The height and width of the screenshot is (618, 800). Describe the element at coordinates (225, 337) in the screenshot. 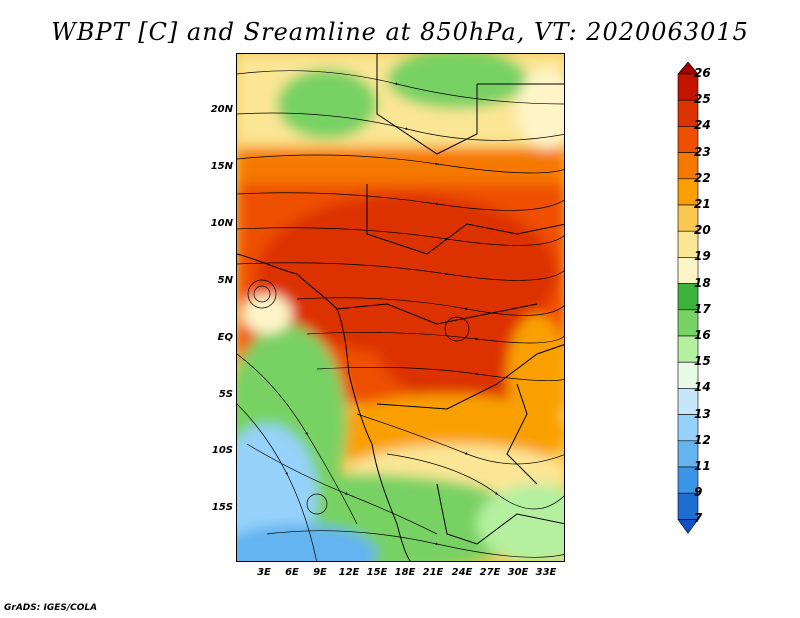

I see `lat-tick-label: EQ` at that location.